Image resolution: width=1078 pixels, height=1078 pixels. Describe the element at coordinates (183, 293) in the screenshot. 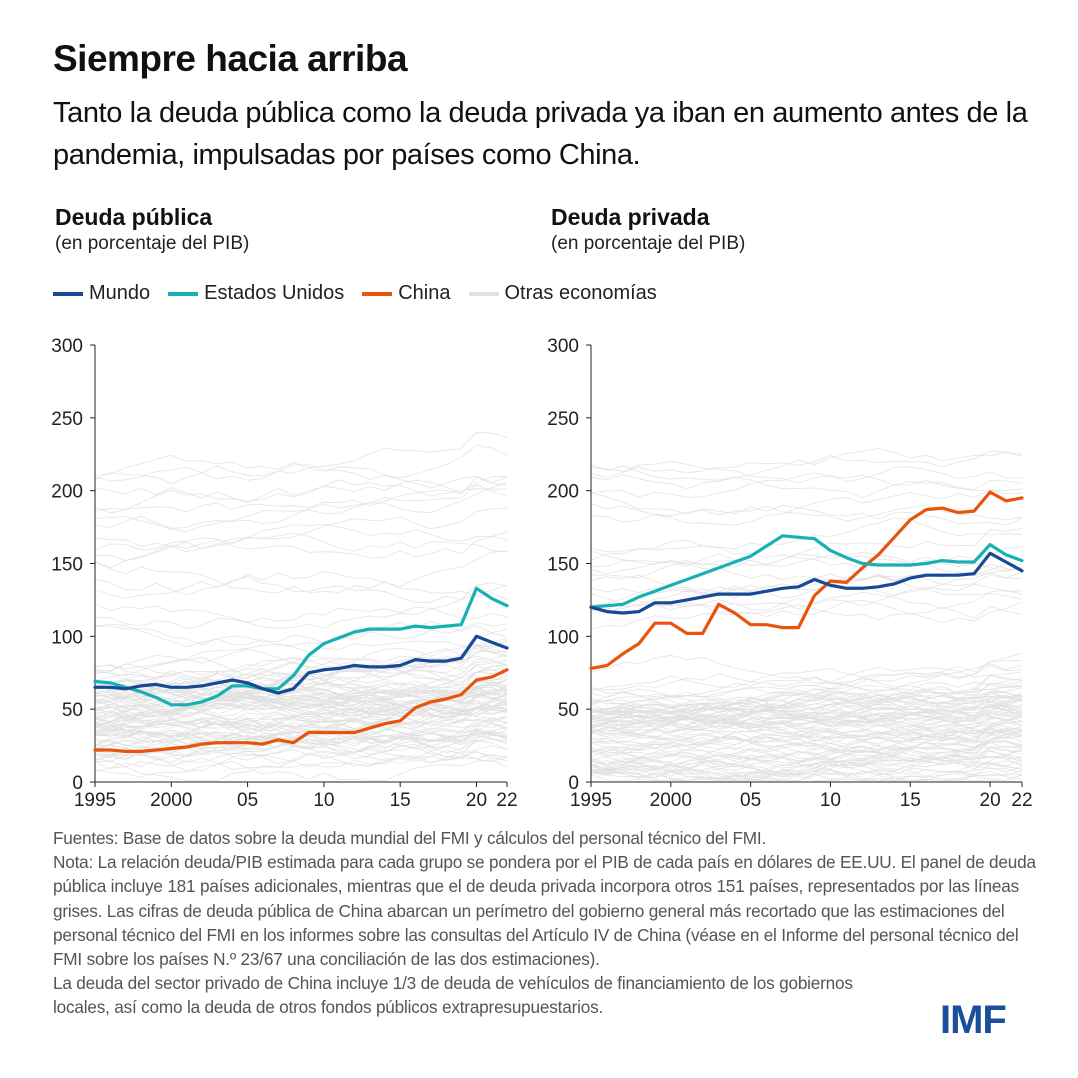

I see `legend-swatch-estados-unidos` at that location.